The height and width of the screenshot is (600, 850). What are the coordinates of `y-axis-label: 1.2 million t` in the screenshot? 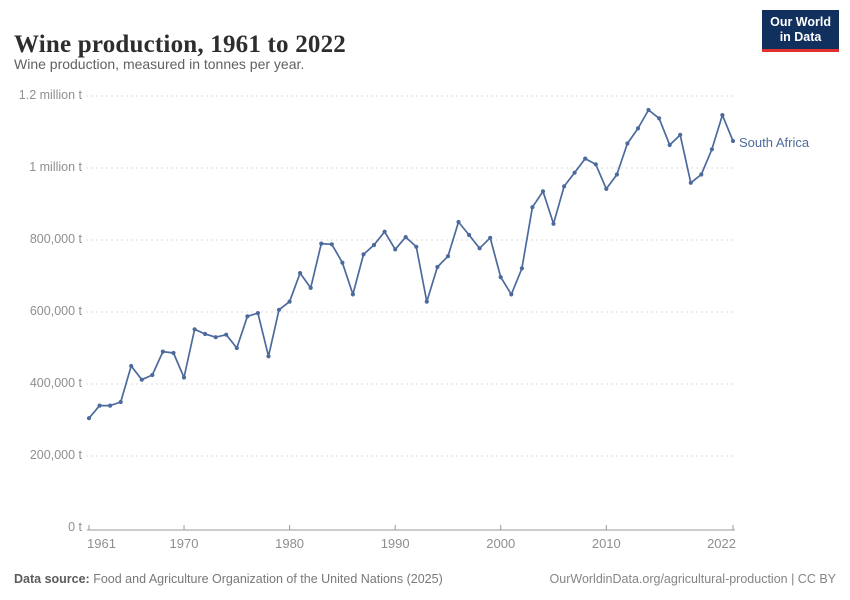 It's located at (50, 95).